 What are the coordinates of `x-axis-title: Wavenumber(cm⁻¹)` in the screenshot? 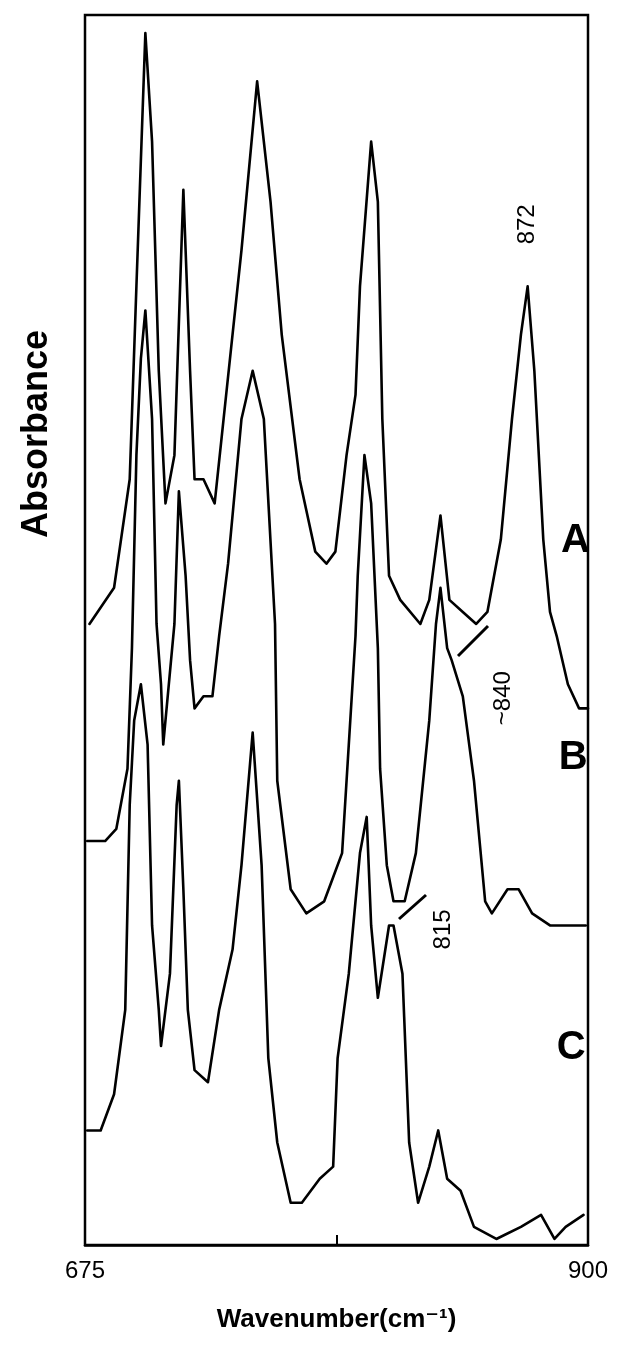 It's located at (336, 1318).